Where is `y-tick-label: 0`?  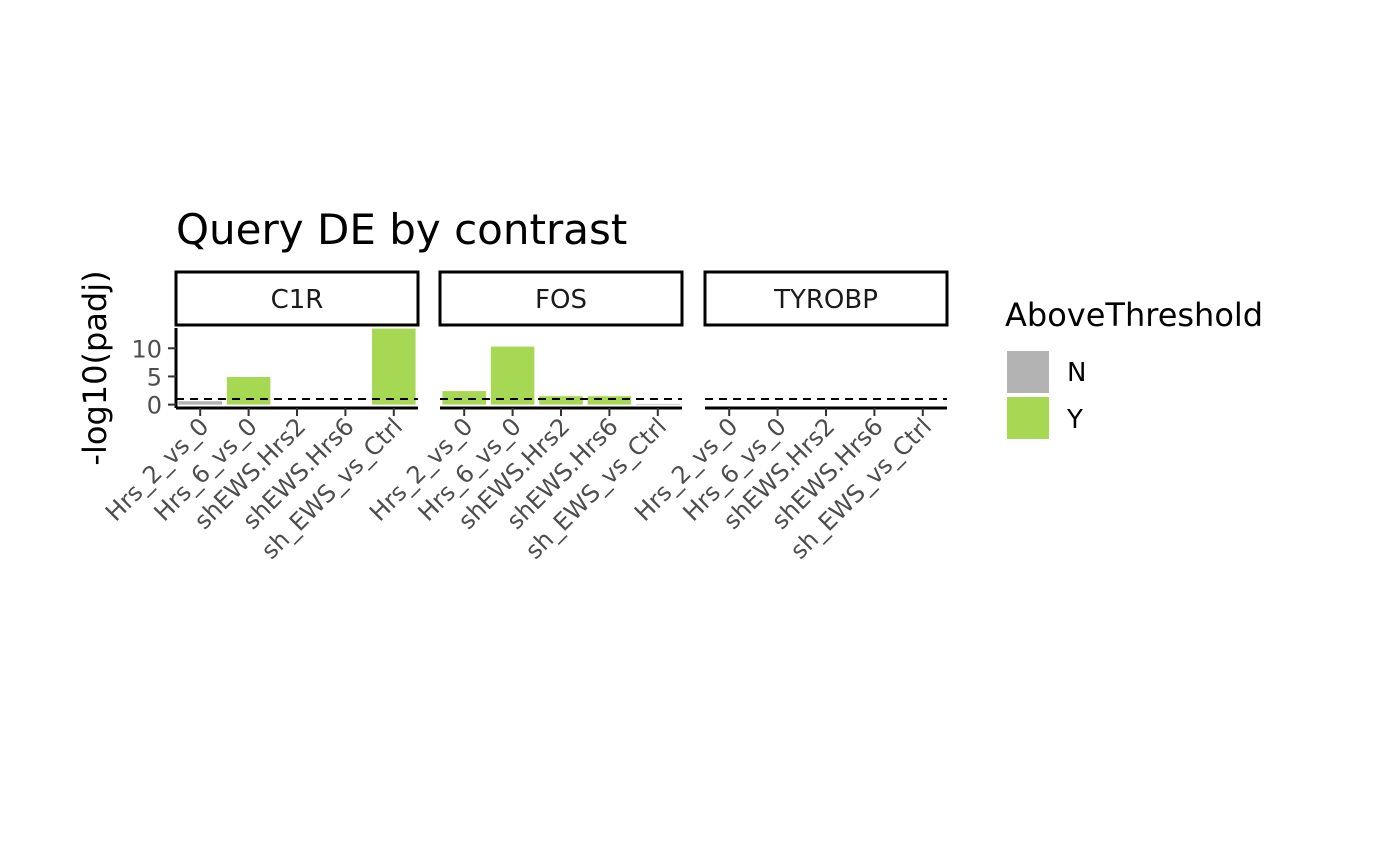
y-tick-label: 0 is located at coordinates (154, 406).